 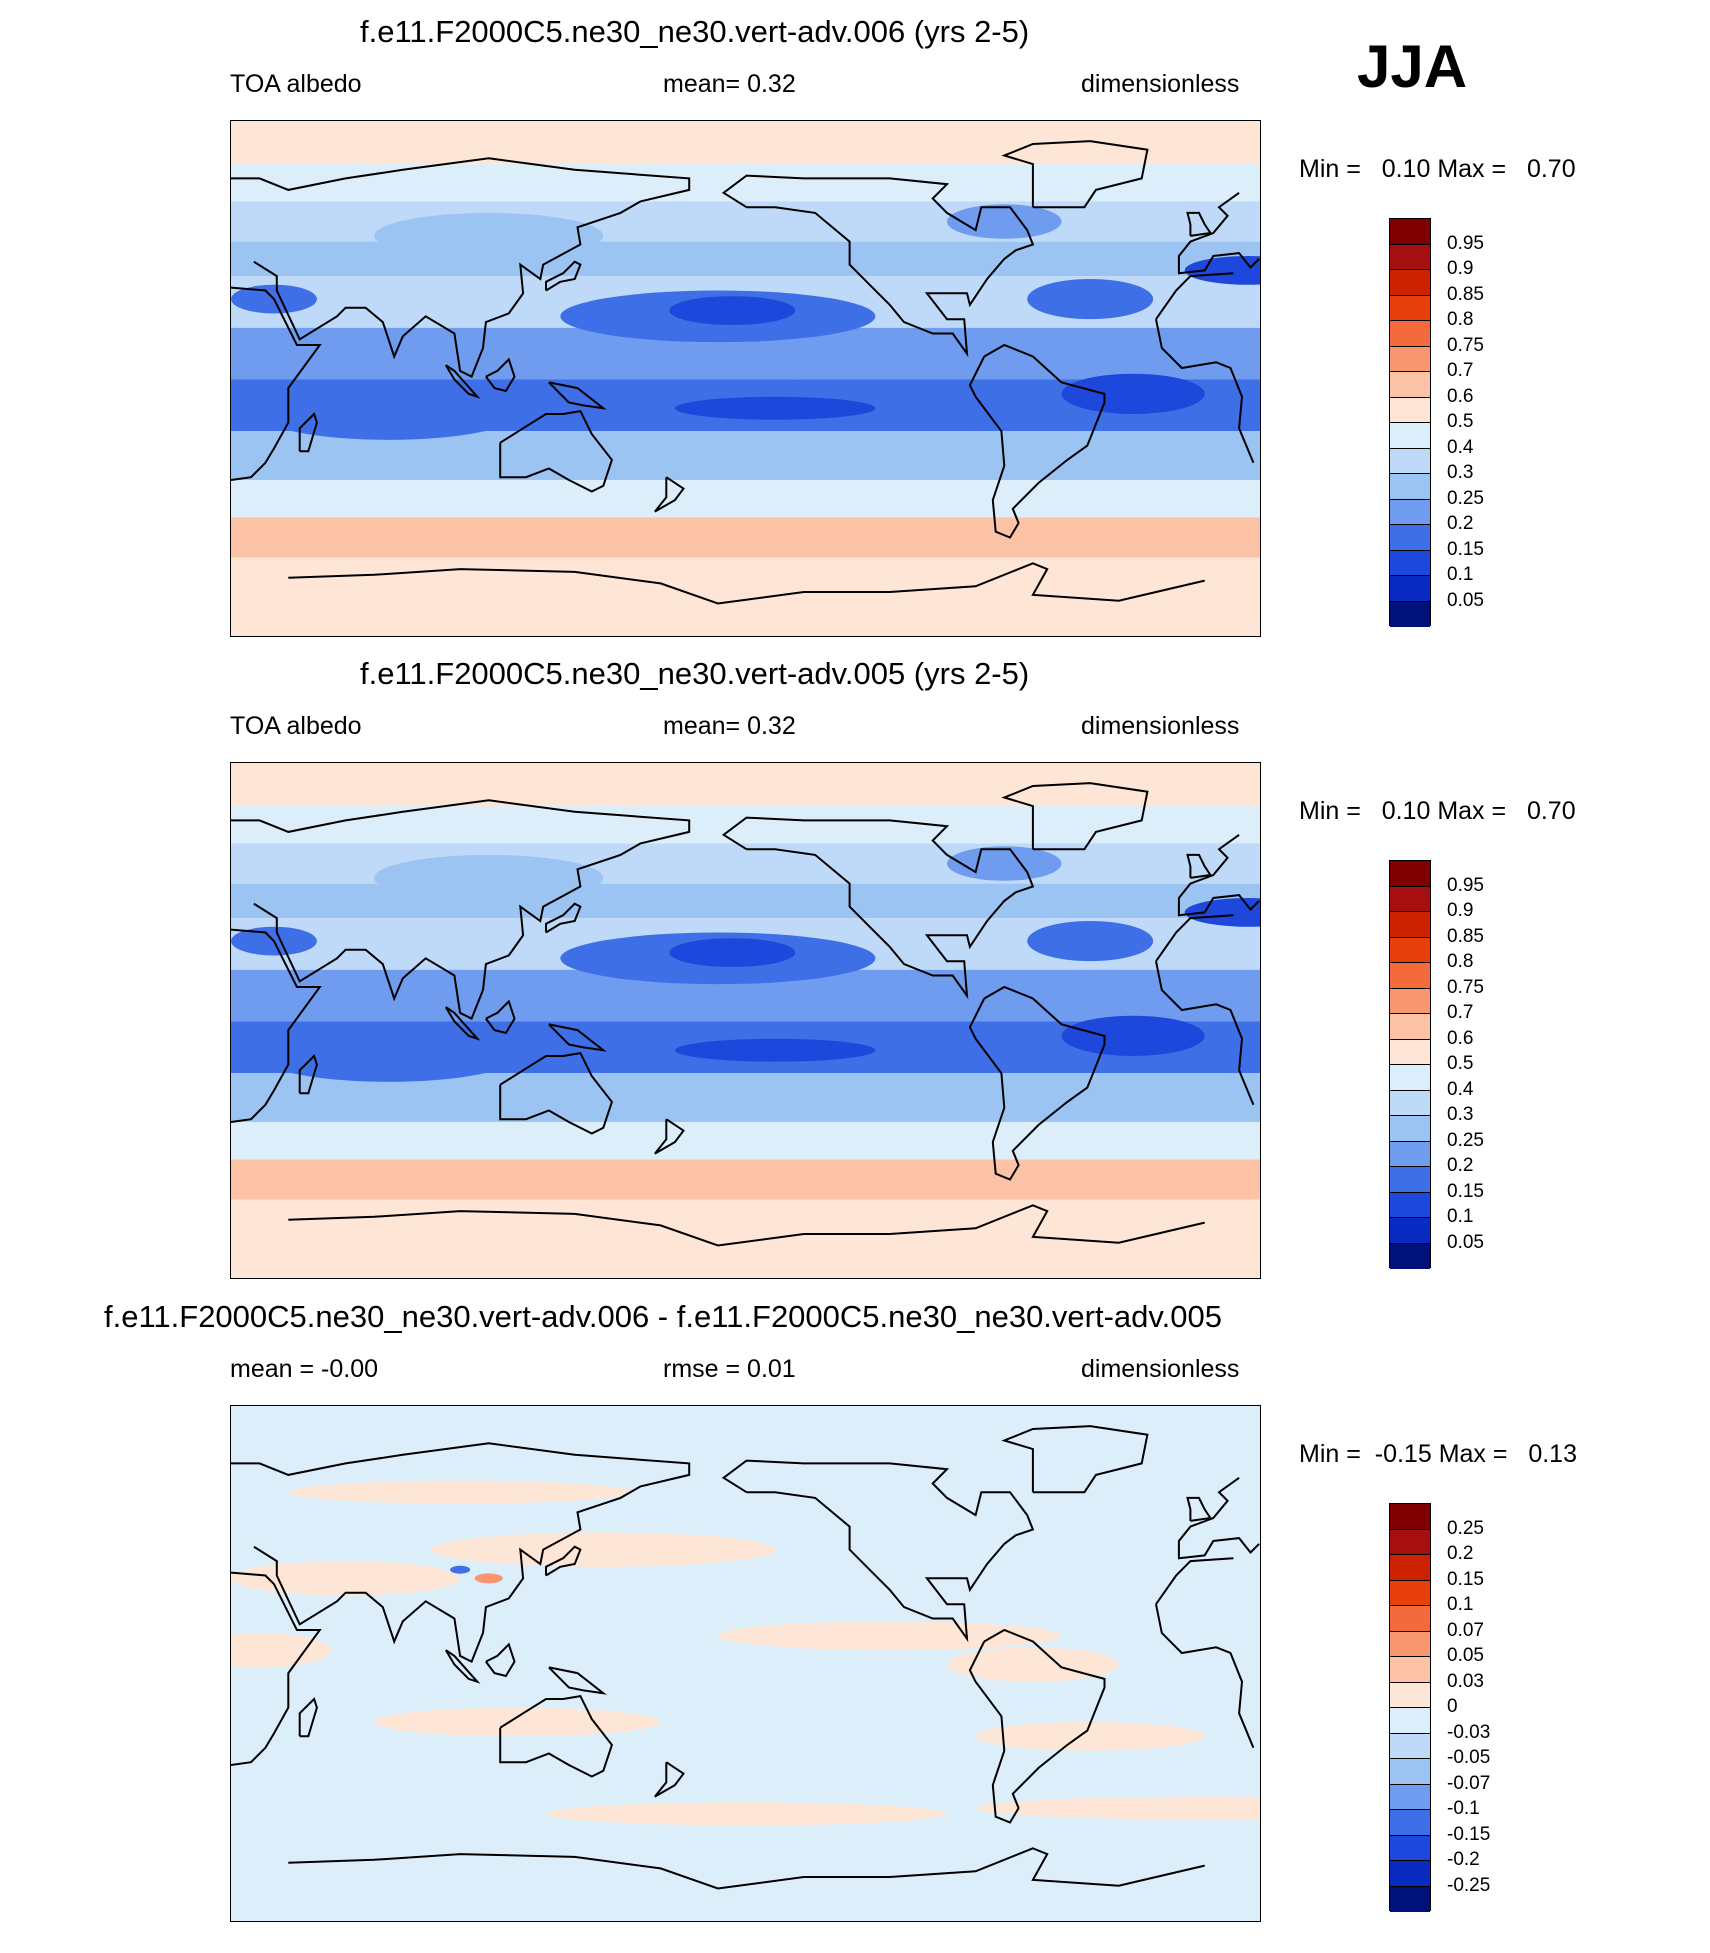 What do you see at coordinates (1460, 961) in the screenshot?
I see `colorbar-tick-label: 0.8` at bounding box center [1460, 961].